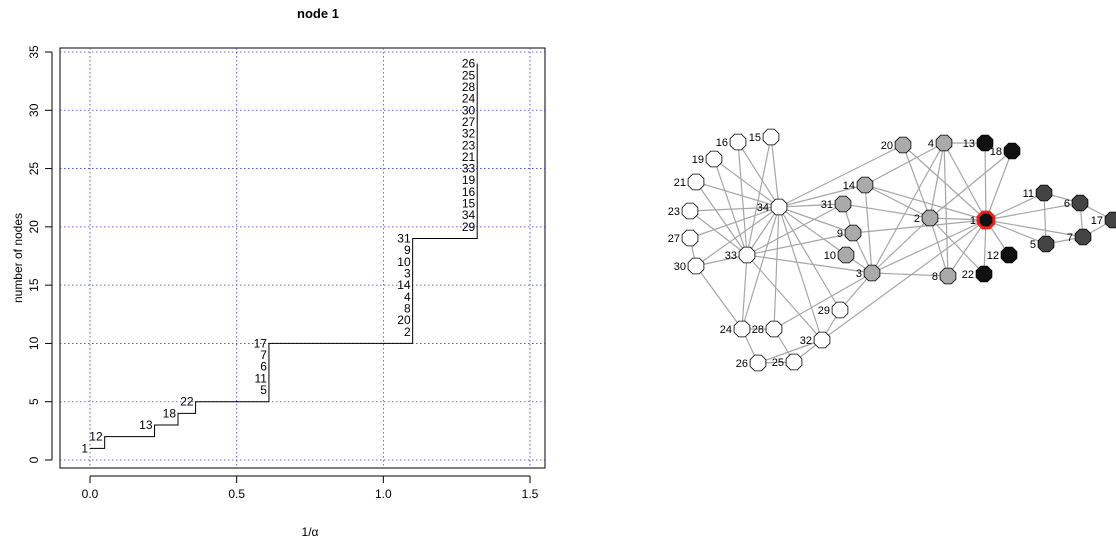 The width and height of the screenshot is (1116, 543). Describe the element at coordinates (146, 425) in the screenshot. I see `step-label: 13` at that location.